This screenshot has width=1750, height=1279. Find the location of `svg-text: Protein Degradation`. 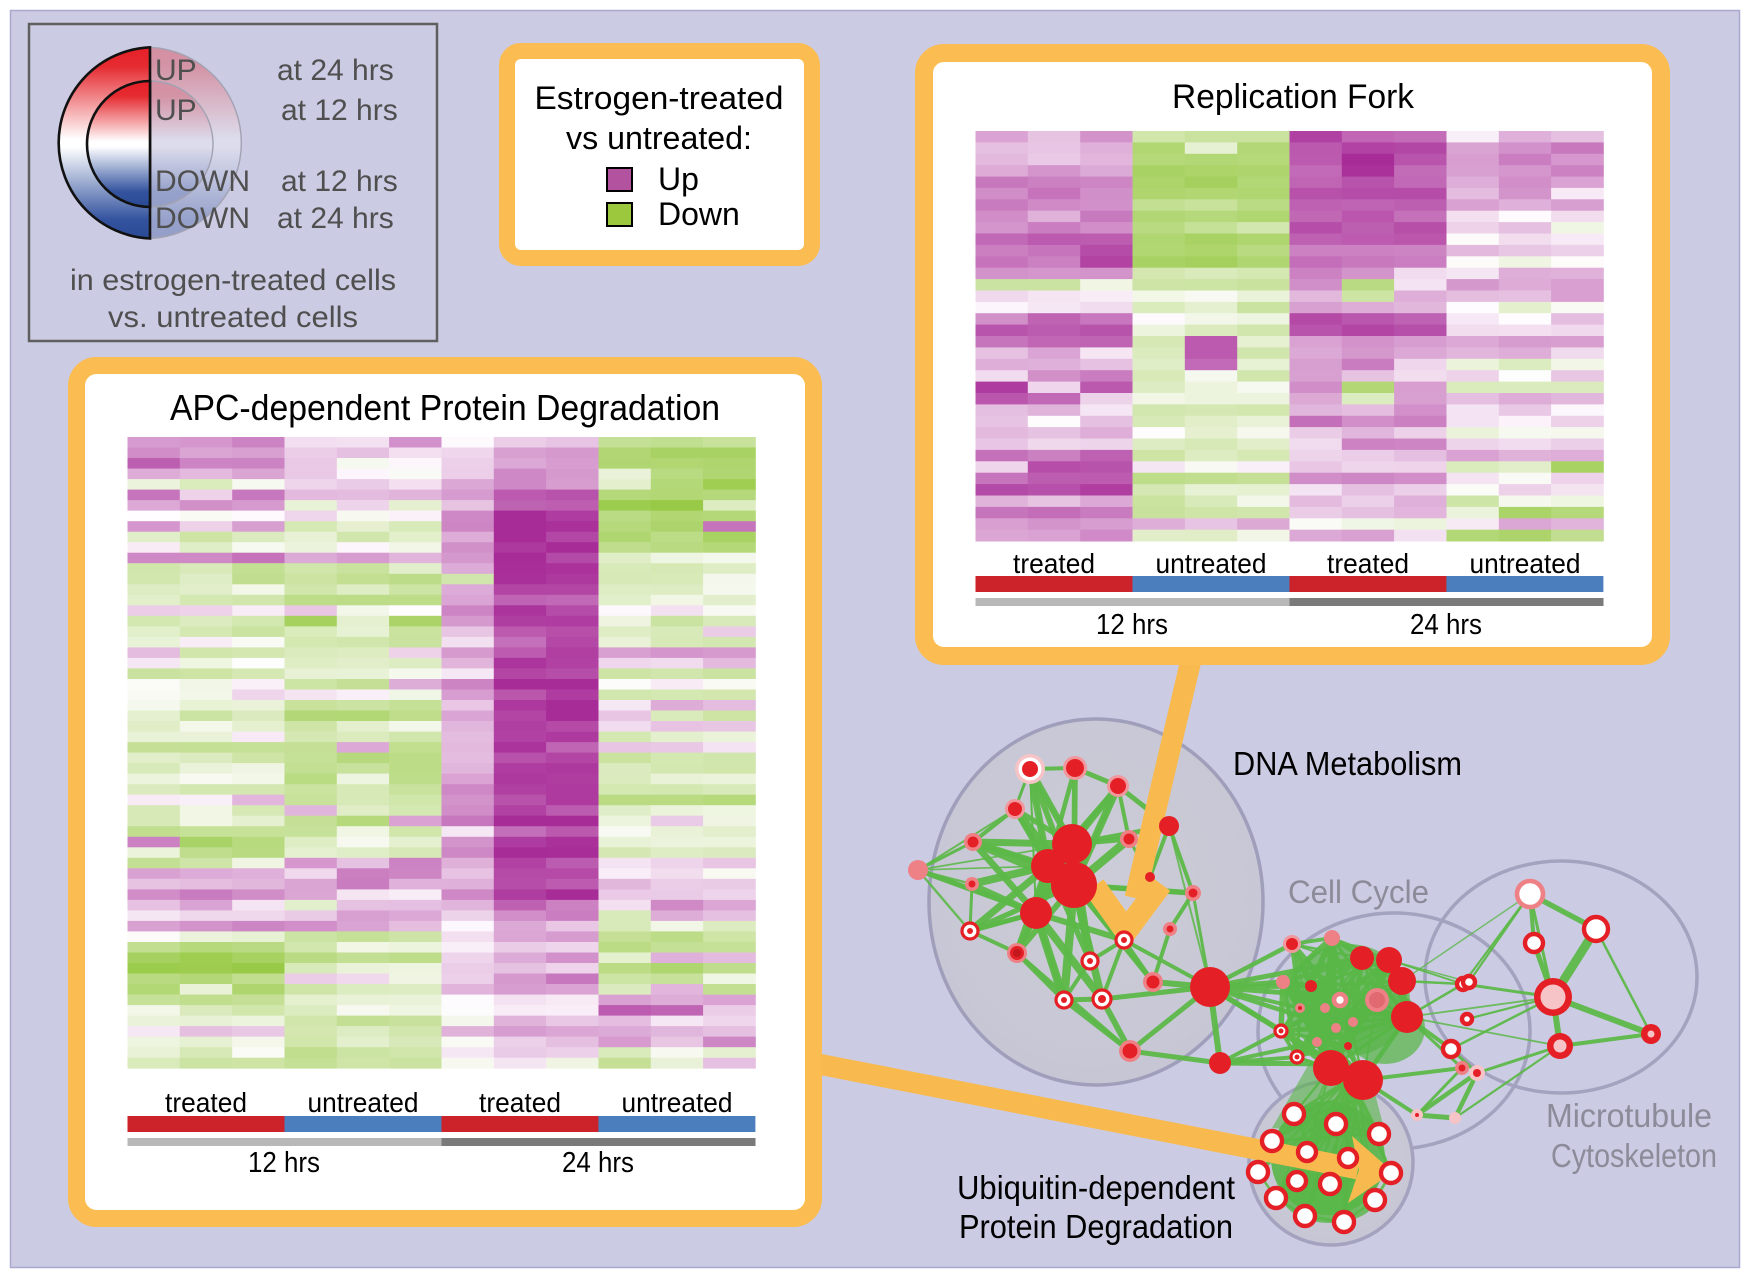

svg-text: Protein Degradation is located at coordinates (1096, 1226).